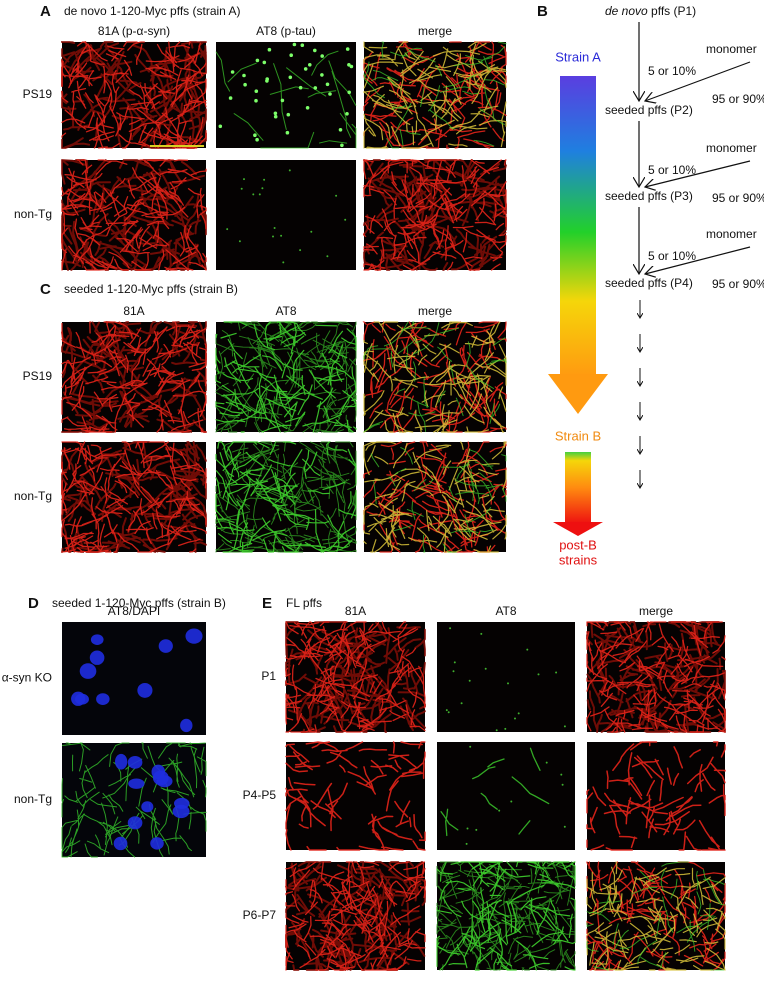 The width and height of the screenshot is (764, 981). Describe the element at coordinates (268, 676) in the screenshot. I see `row-label: P1` at that location.